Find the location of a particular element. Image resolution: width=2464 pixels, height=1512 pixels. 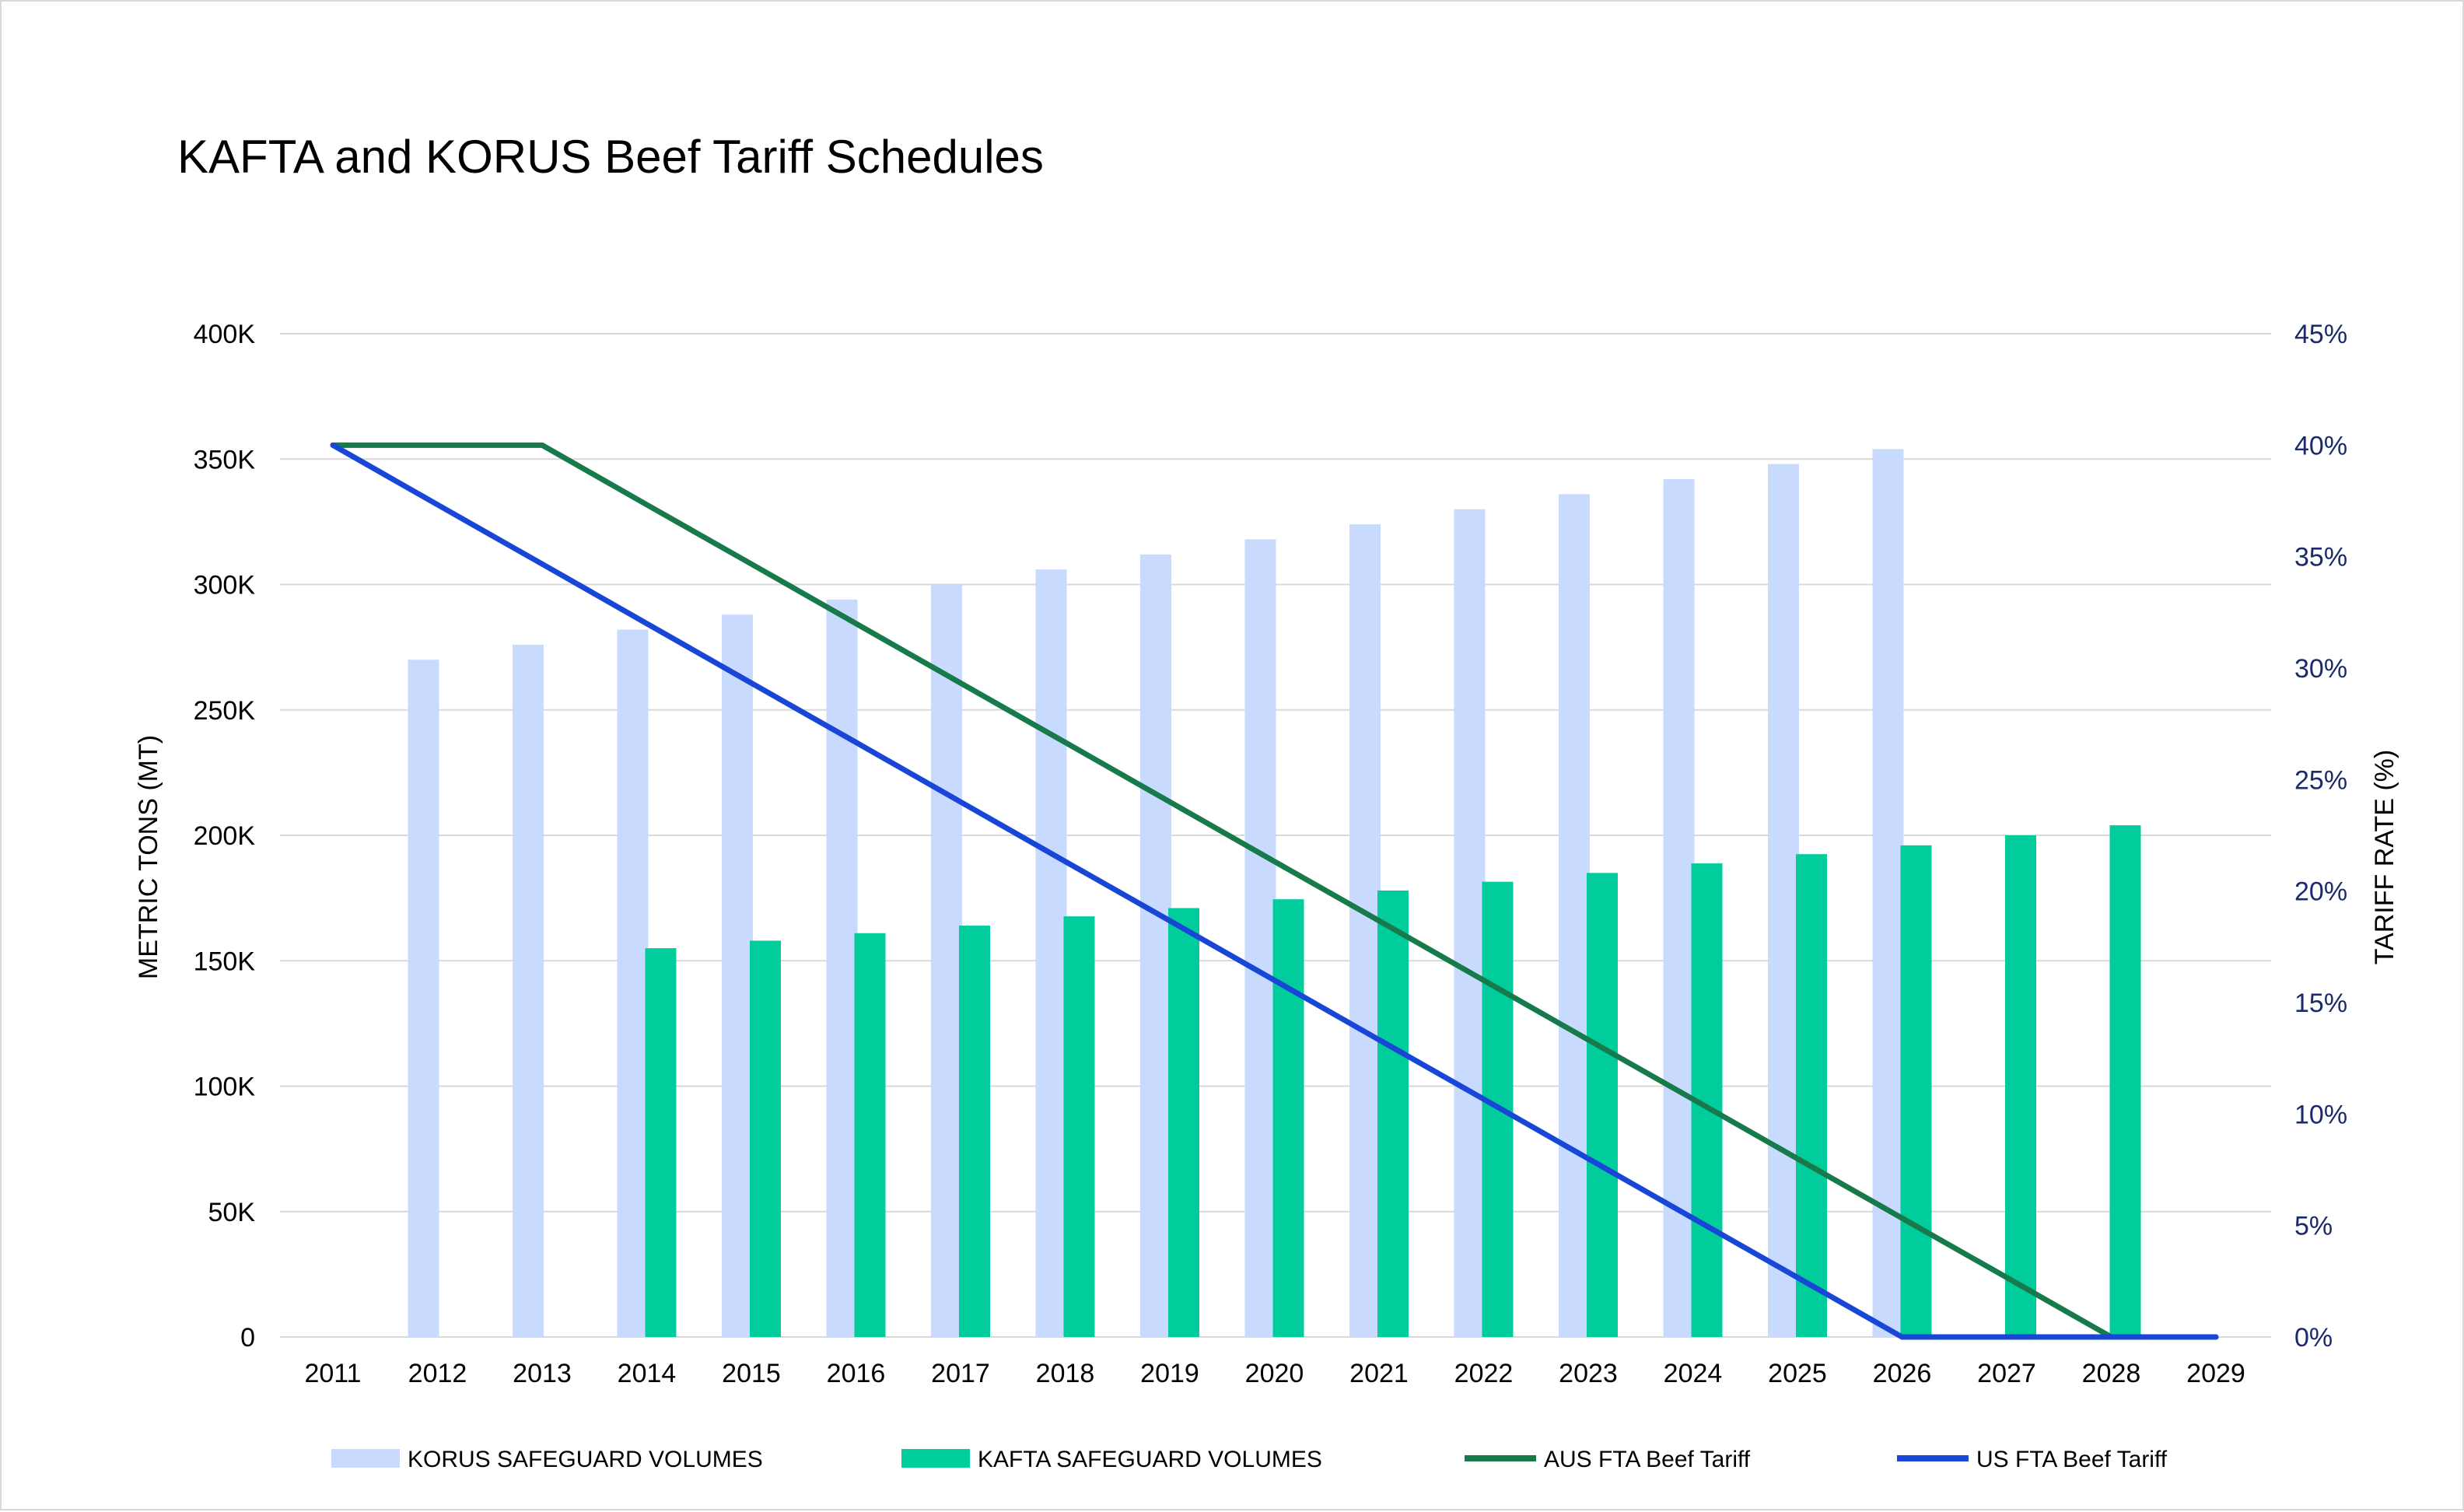

x-tick-label: 2014 is located at coordinates (648, 1374).